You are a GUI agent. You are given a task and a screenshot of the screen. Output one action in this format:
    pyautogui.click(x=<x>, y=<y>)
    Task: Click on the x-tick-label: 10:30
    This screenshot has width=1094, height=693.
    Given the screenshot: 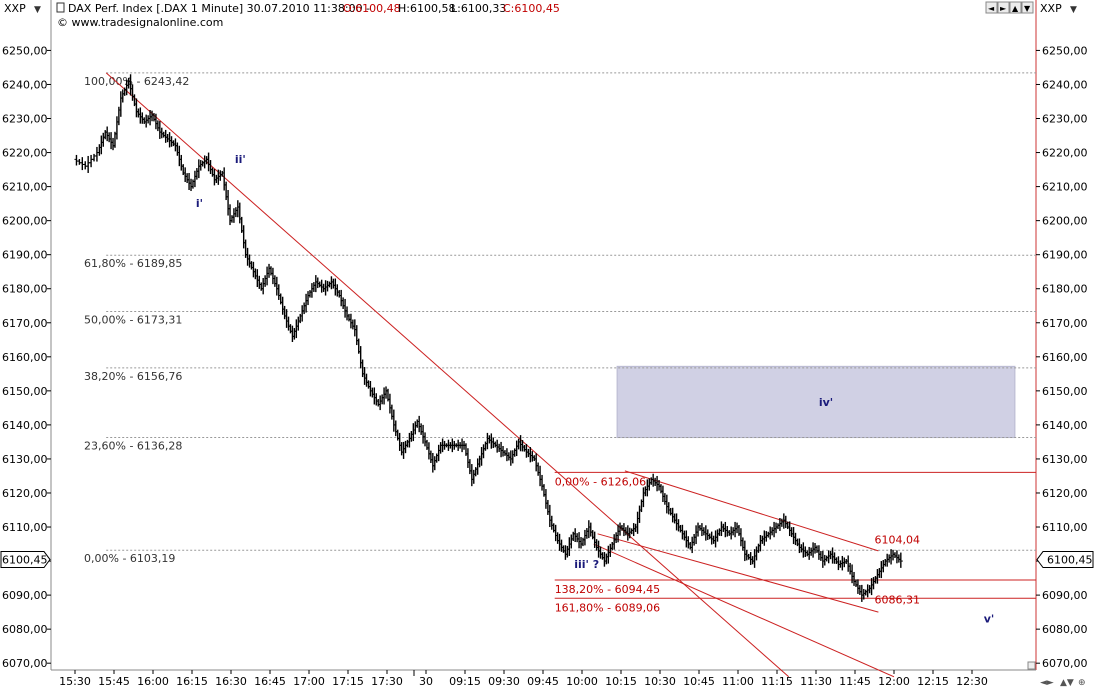 What is the action you would take?
    pyautogui.click(x=660, y=681)
    